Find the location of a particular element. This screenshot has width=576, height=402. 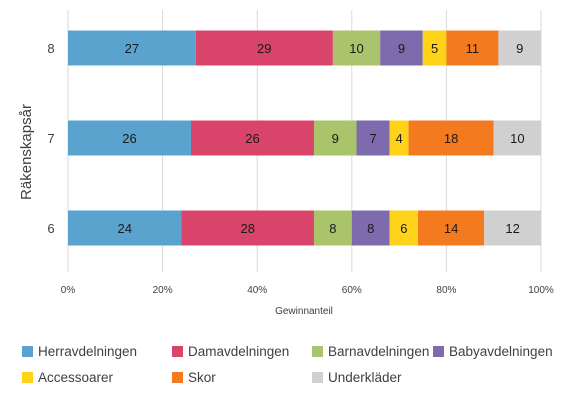

category-label: 7 is located at coordinates (50, 138).